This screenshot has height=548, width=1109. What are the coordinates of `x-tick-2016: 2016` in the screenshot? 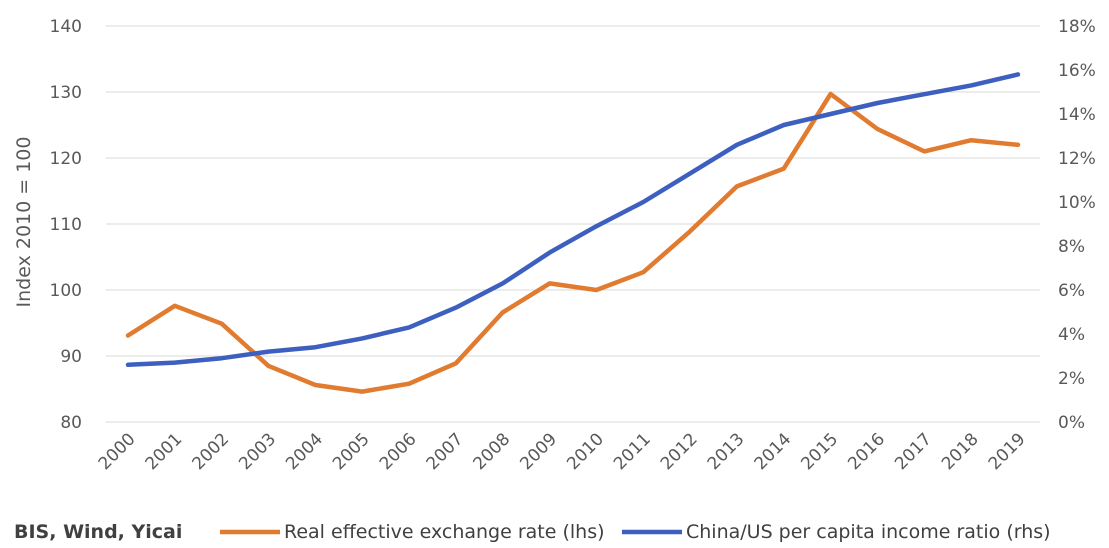 It's located at (866, 451).